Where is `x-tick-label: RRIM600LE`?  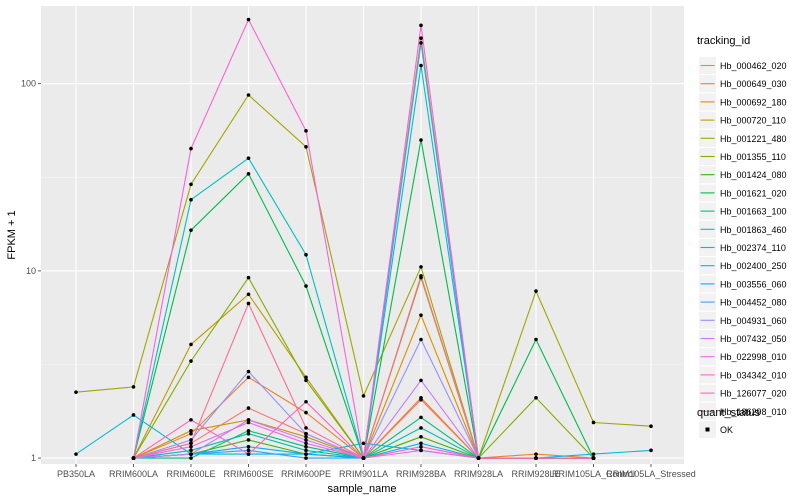 x-tick-label: RRIM600LE is located at coordinates (190, 474).